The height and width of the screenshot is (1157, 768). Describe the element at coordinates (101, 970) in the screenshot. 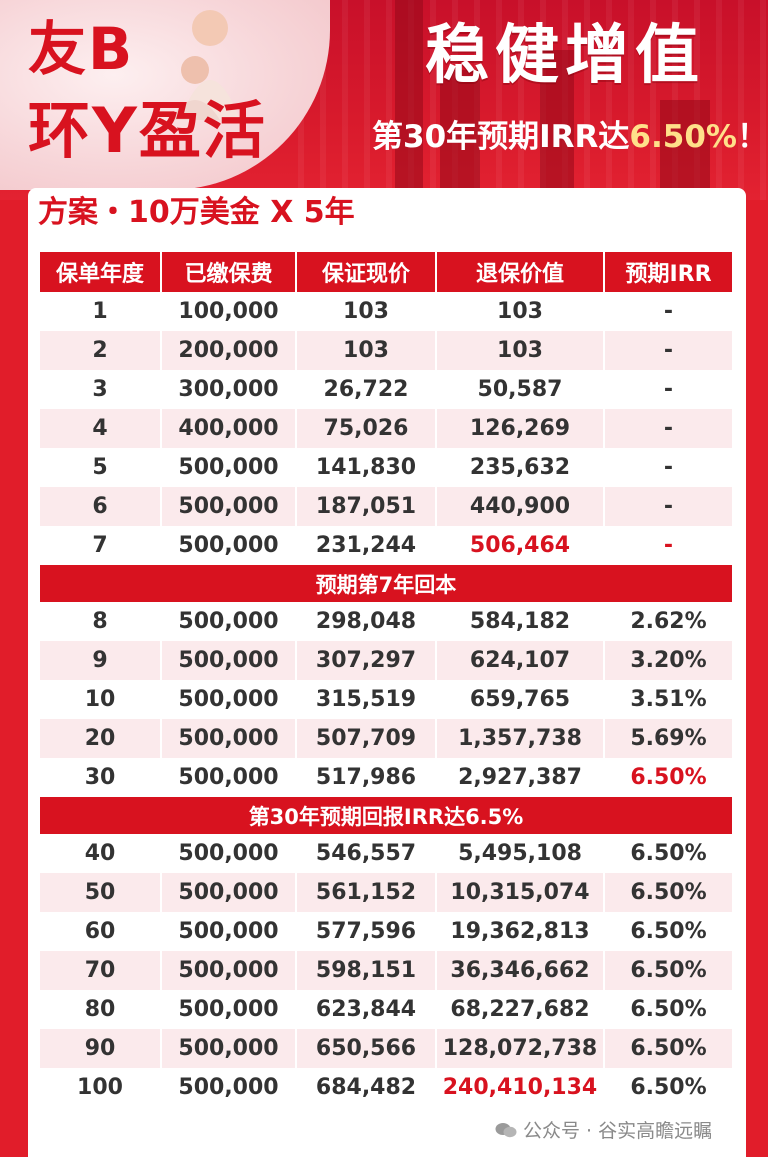

I see `cell-policy-year: 70` at that location.